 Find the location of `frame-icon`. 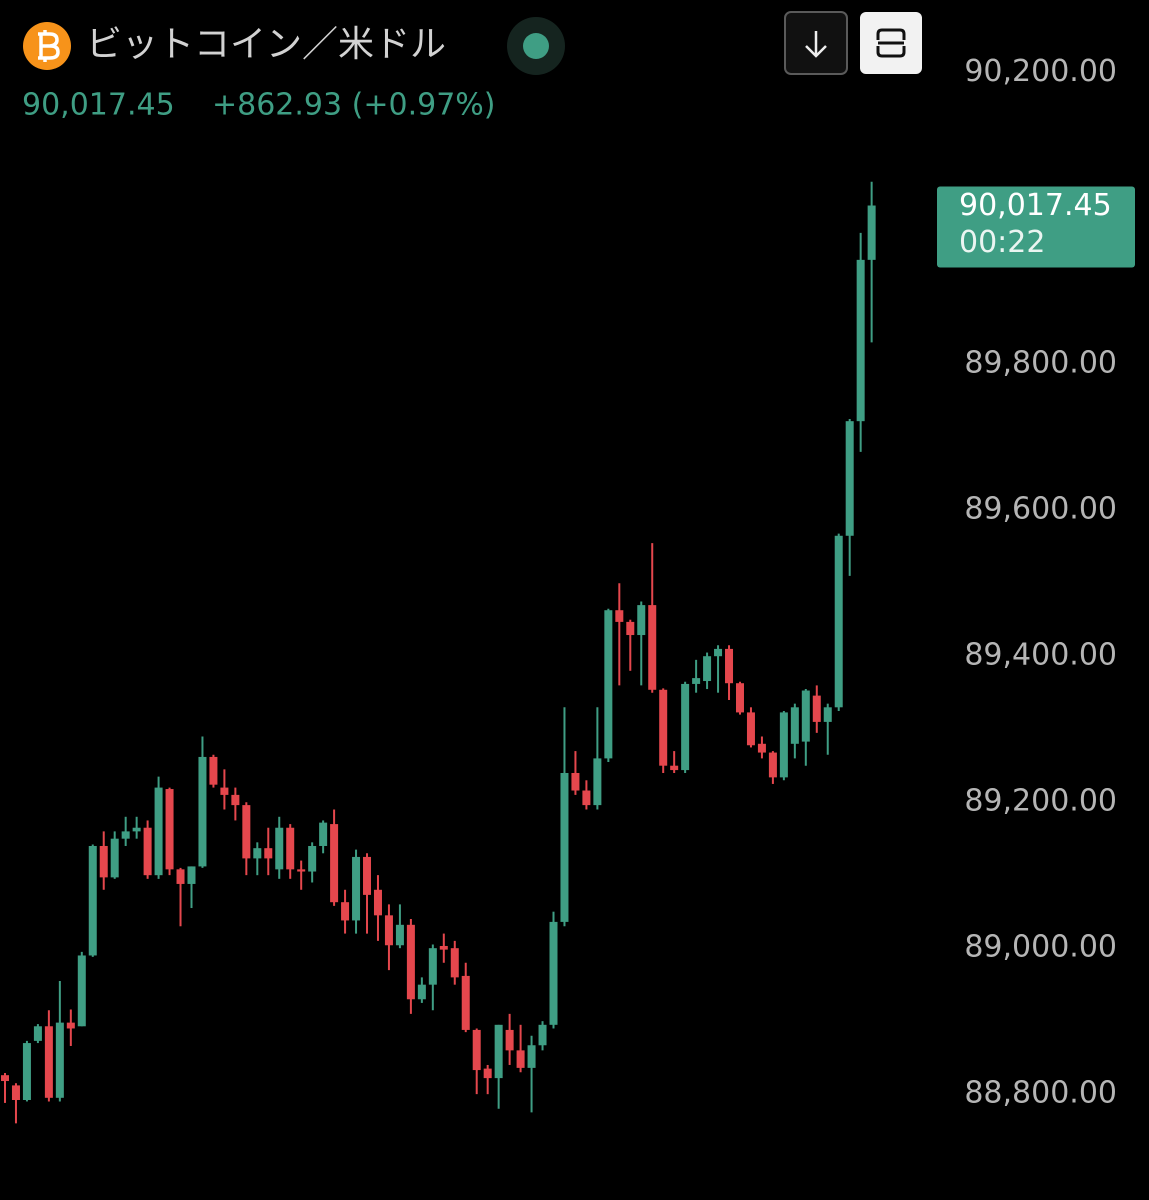

frame-icon is located at coordinates (891, 43).